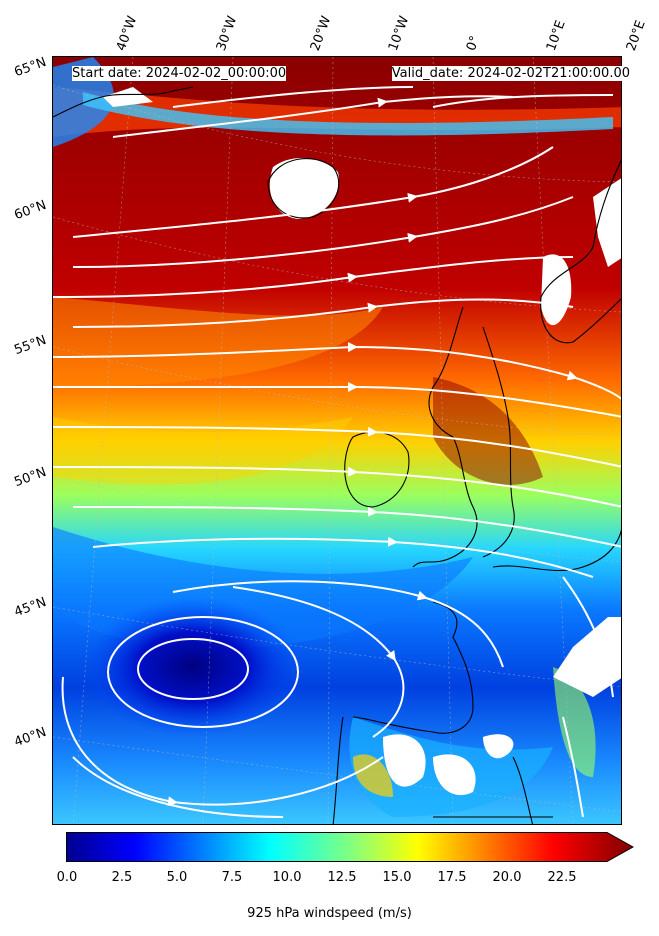 The image size is (659, 936). What do you see at coordinates (30, 737) in the screenshot?
I see `lat-label: 40°N` at bounding box center [30, 737].